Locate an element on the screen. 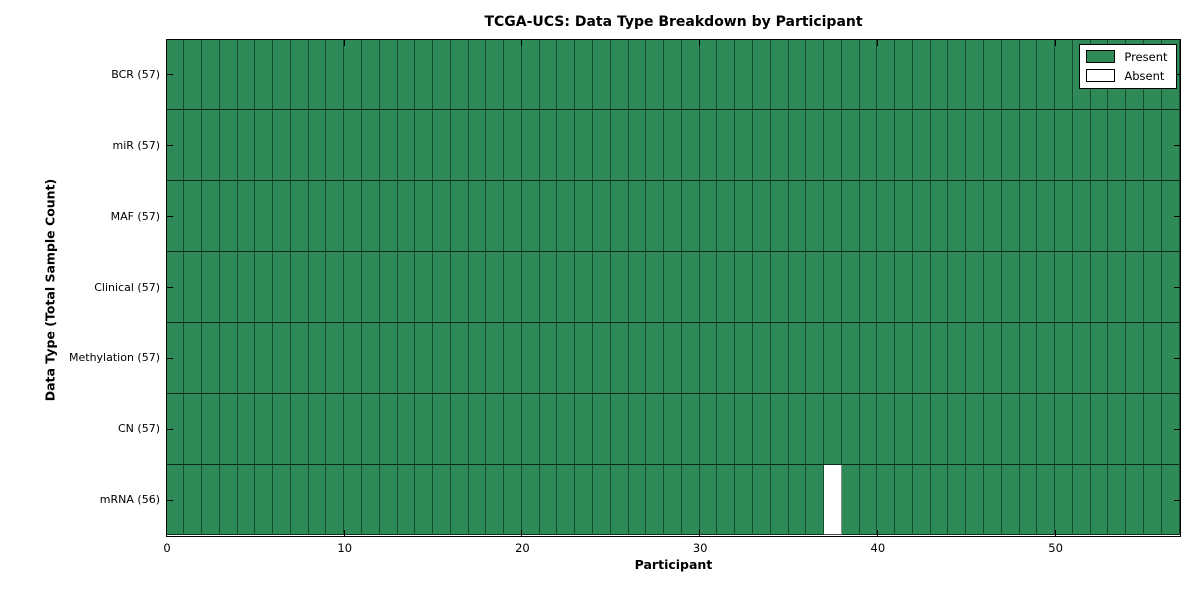 The image size is (1200, 600). legend-label-present: Present is located at coordinates (1146, 56).